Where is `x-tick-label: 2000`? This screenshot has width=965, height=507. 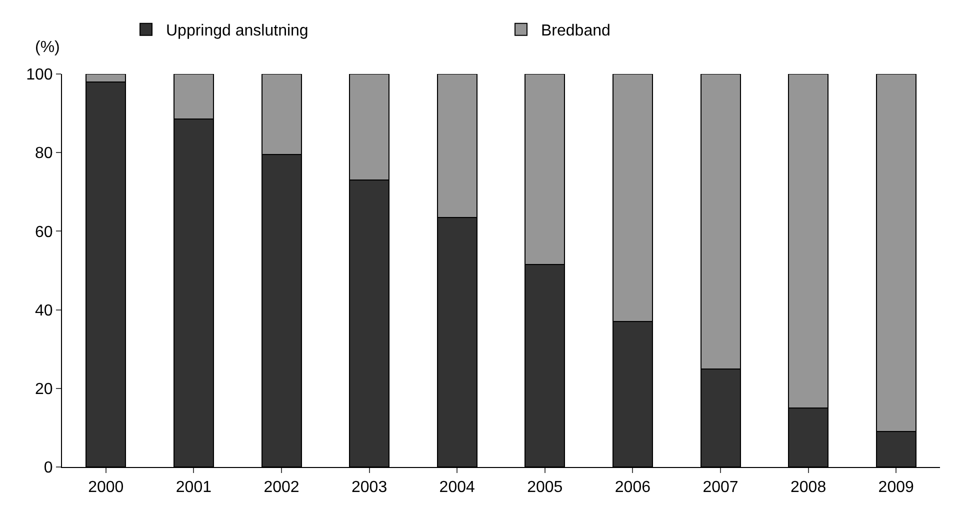 x-tick-label: 2000 is located at coordinates (106, 487).